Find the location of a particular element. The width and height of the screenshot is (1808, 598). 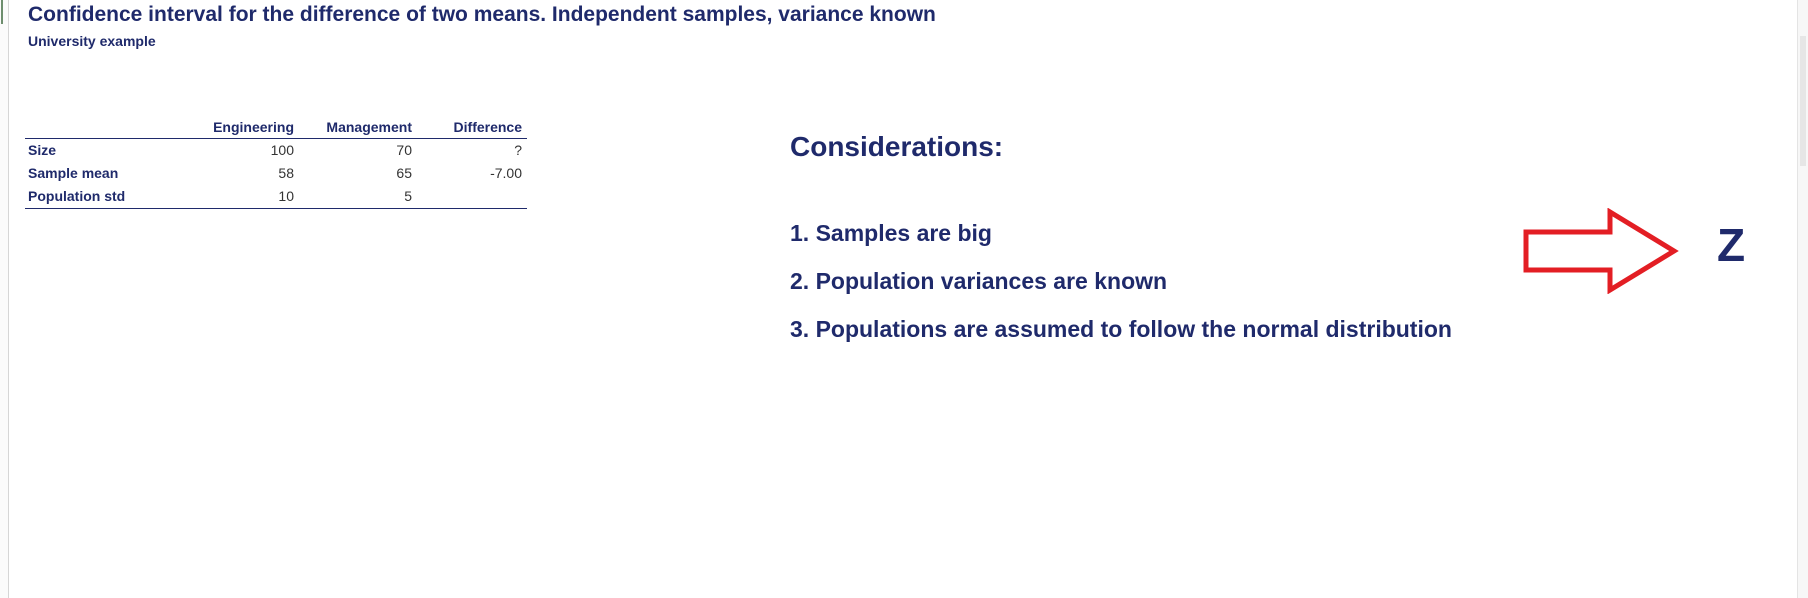

considerations-title: Considerations: is located at coordinates (897, 146).